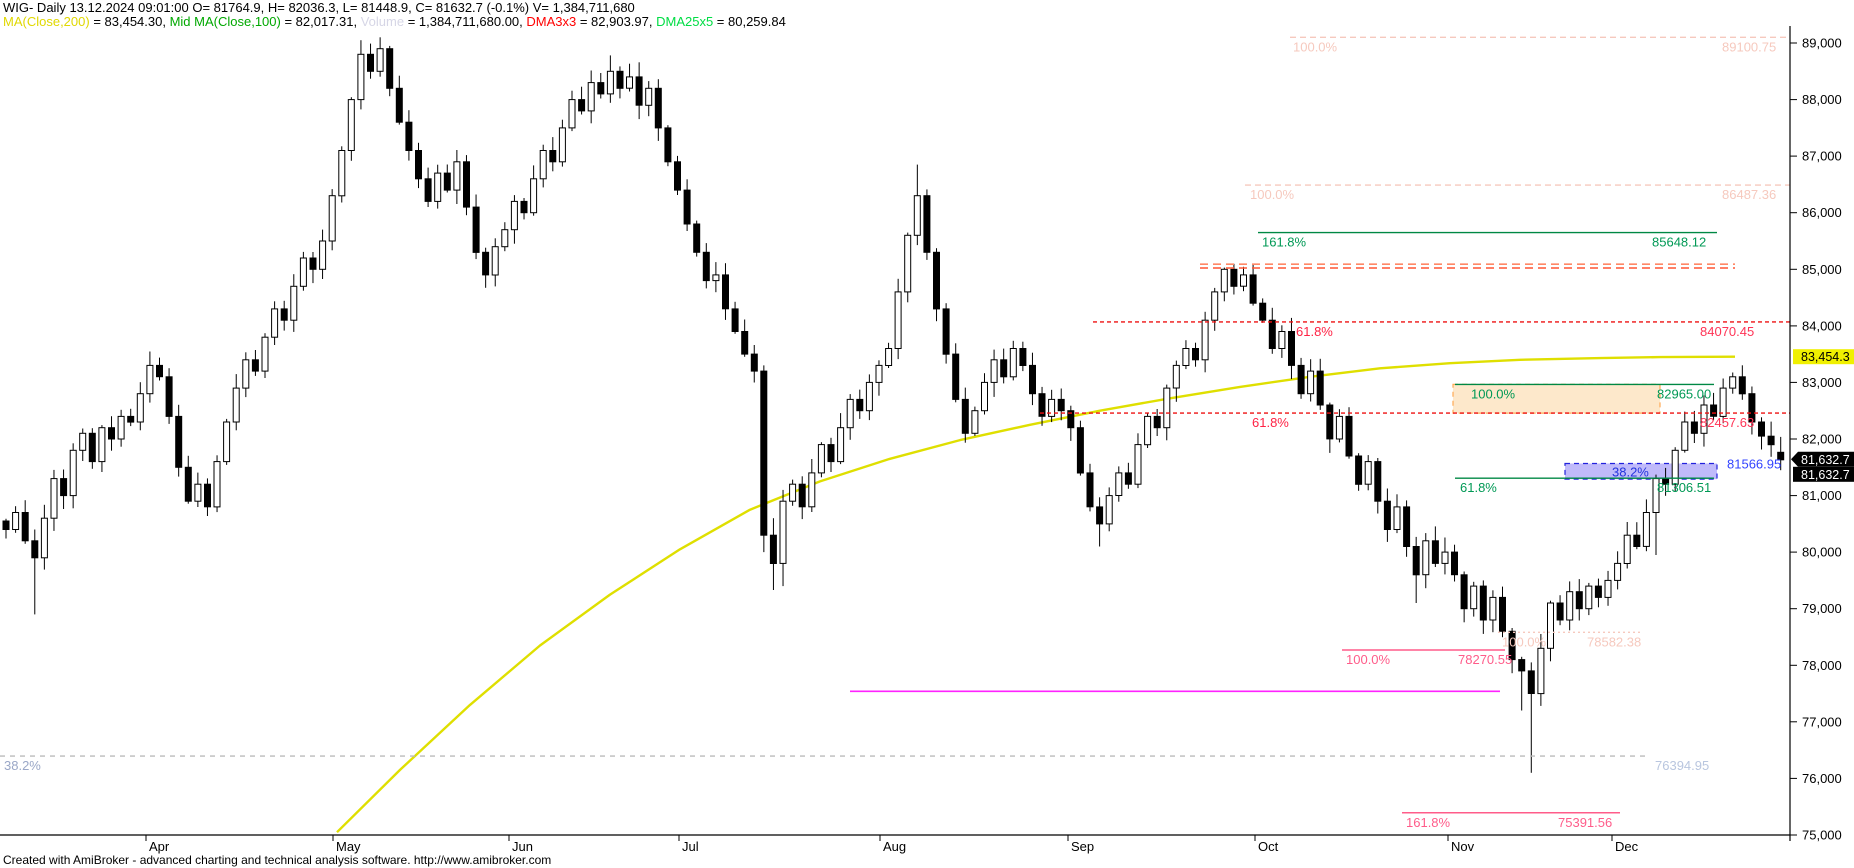  I want to click on svg-text: 83,454.3, so click(1825, 357).